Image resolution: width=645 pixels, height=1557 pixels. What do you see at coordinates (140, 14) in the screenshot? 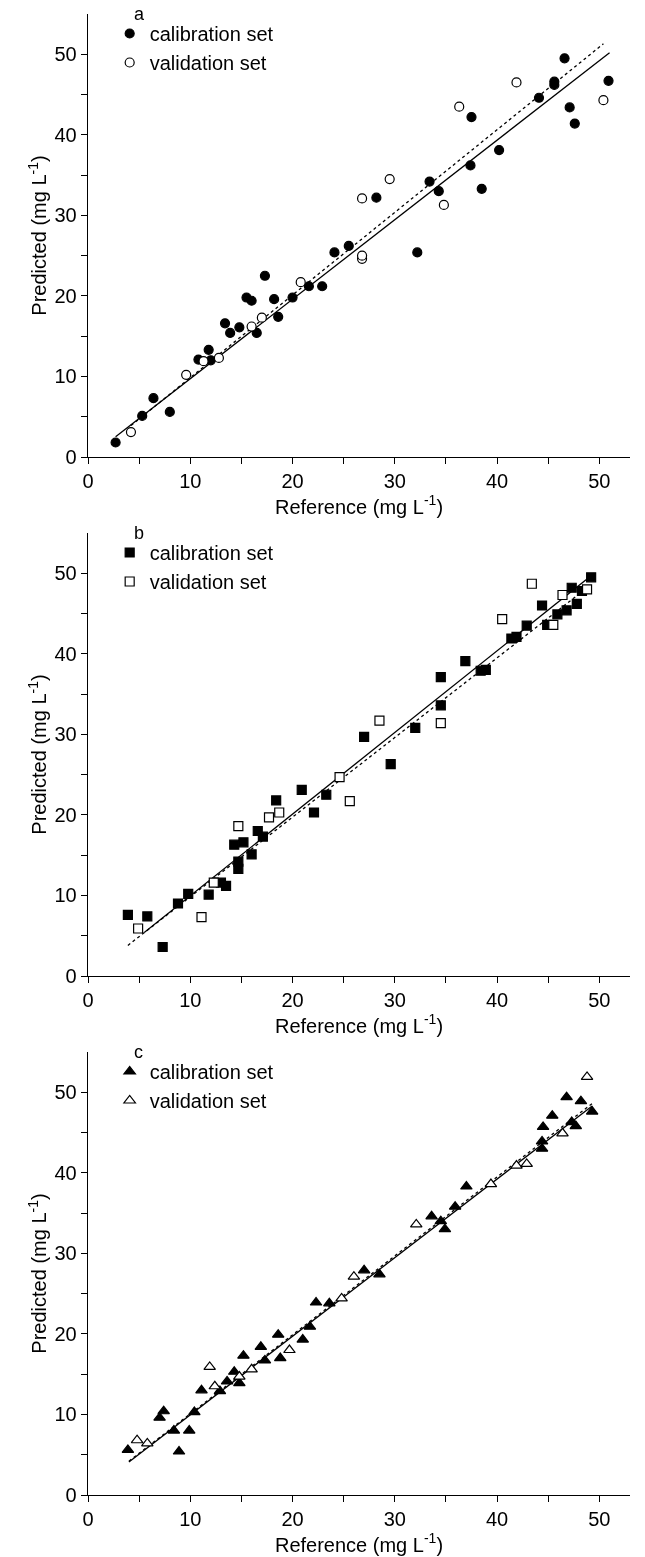
I see `chart-title: a` at bounding box center [140, 14].